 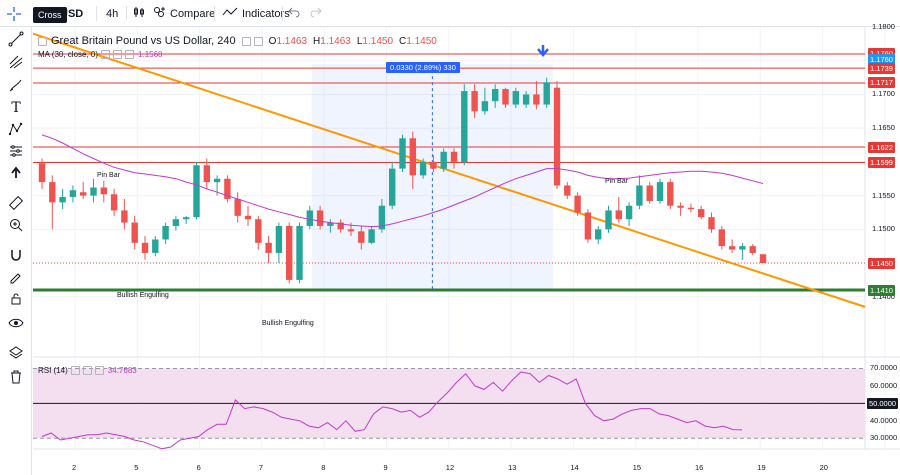 What do you see at coordinates (16, 226) in the screenshot?
I see `zoom-tool` at bounding box center [16, 226].